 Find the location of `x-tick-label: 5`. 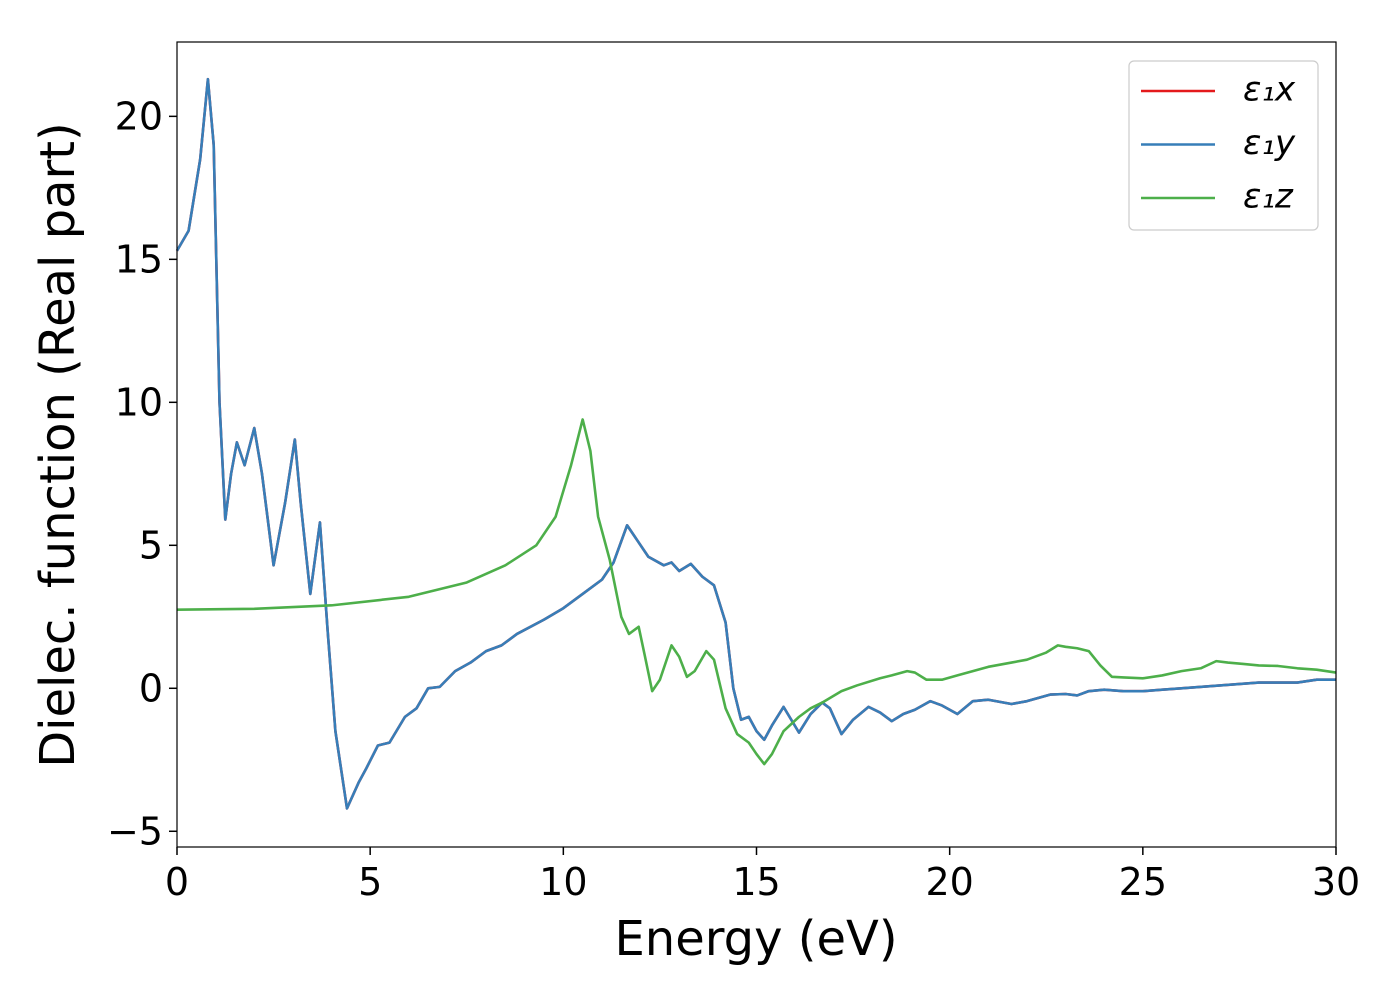

x-tick-label: 5 is located at coordinates (370, 882).